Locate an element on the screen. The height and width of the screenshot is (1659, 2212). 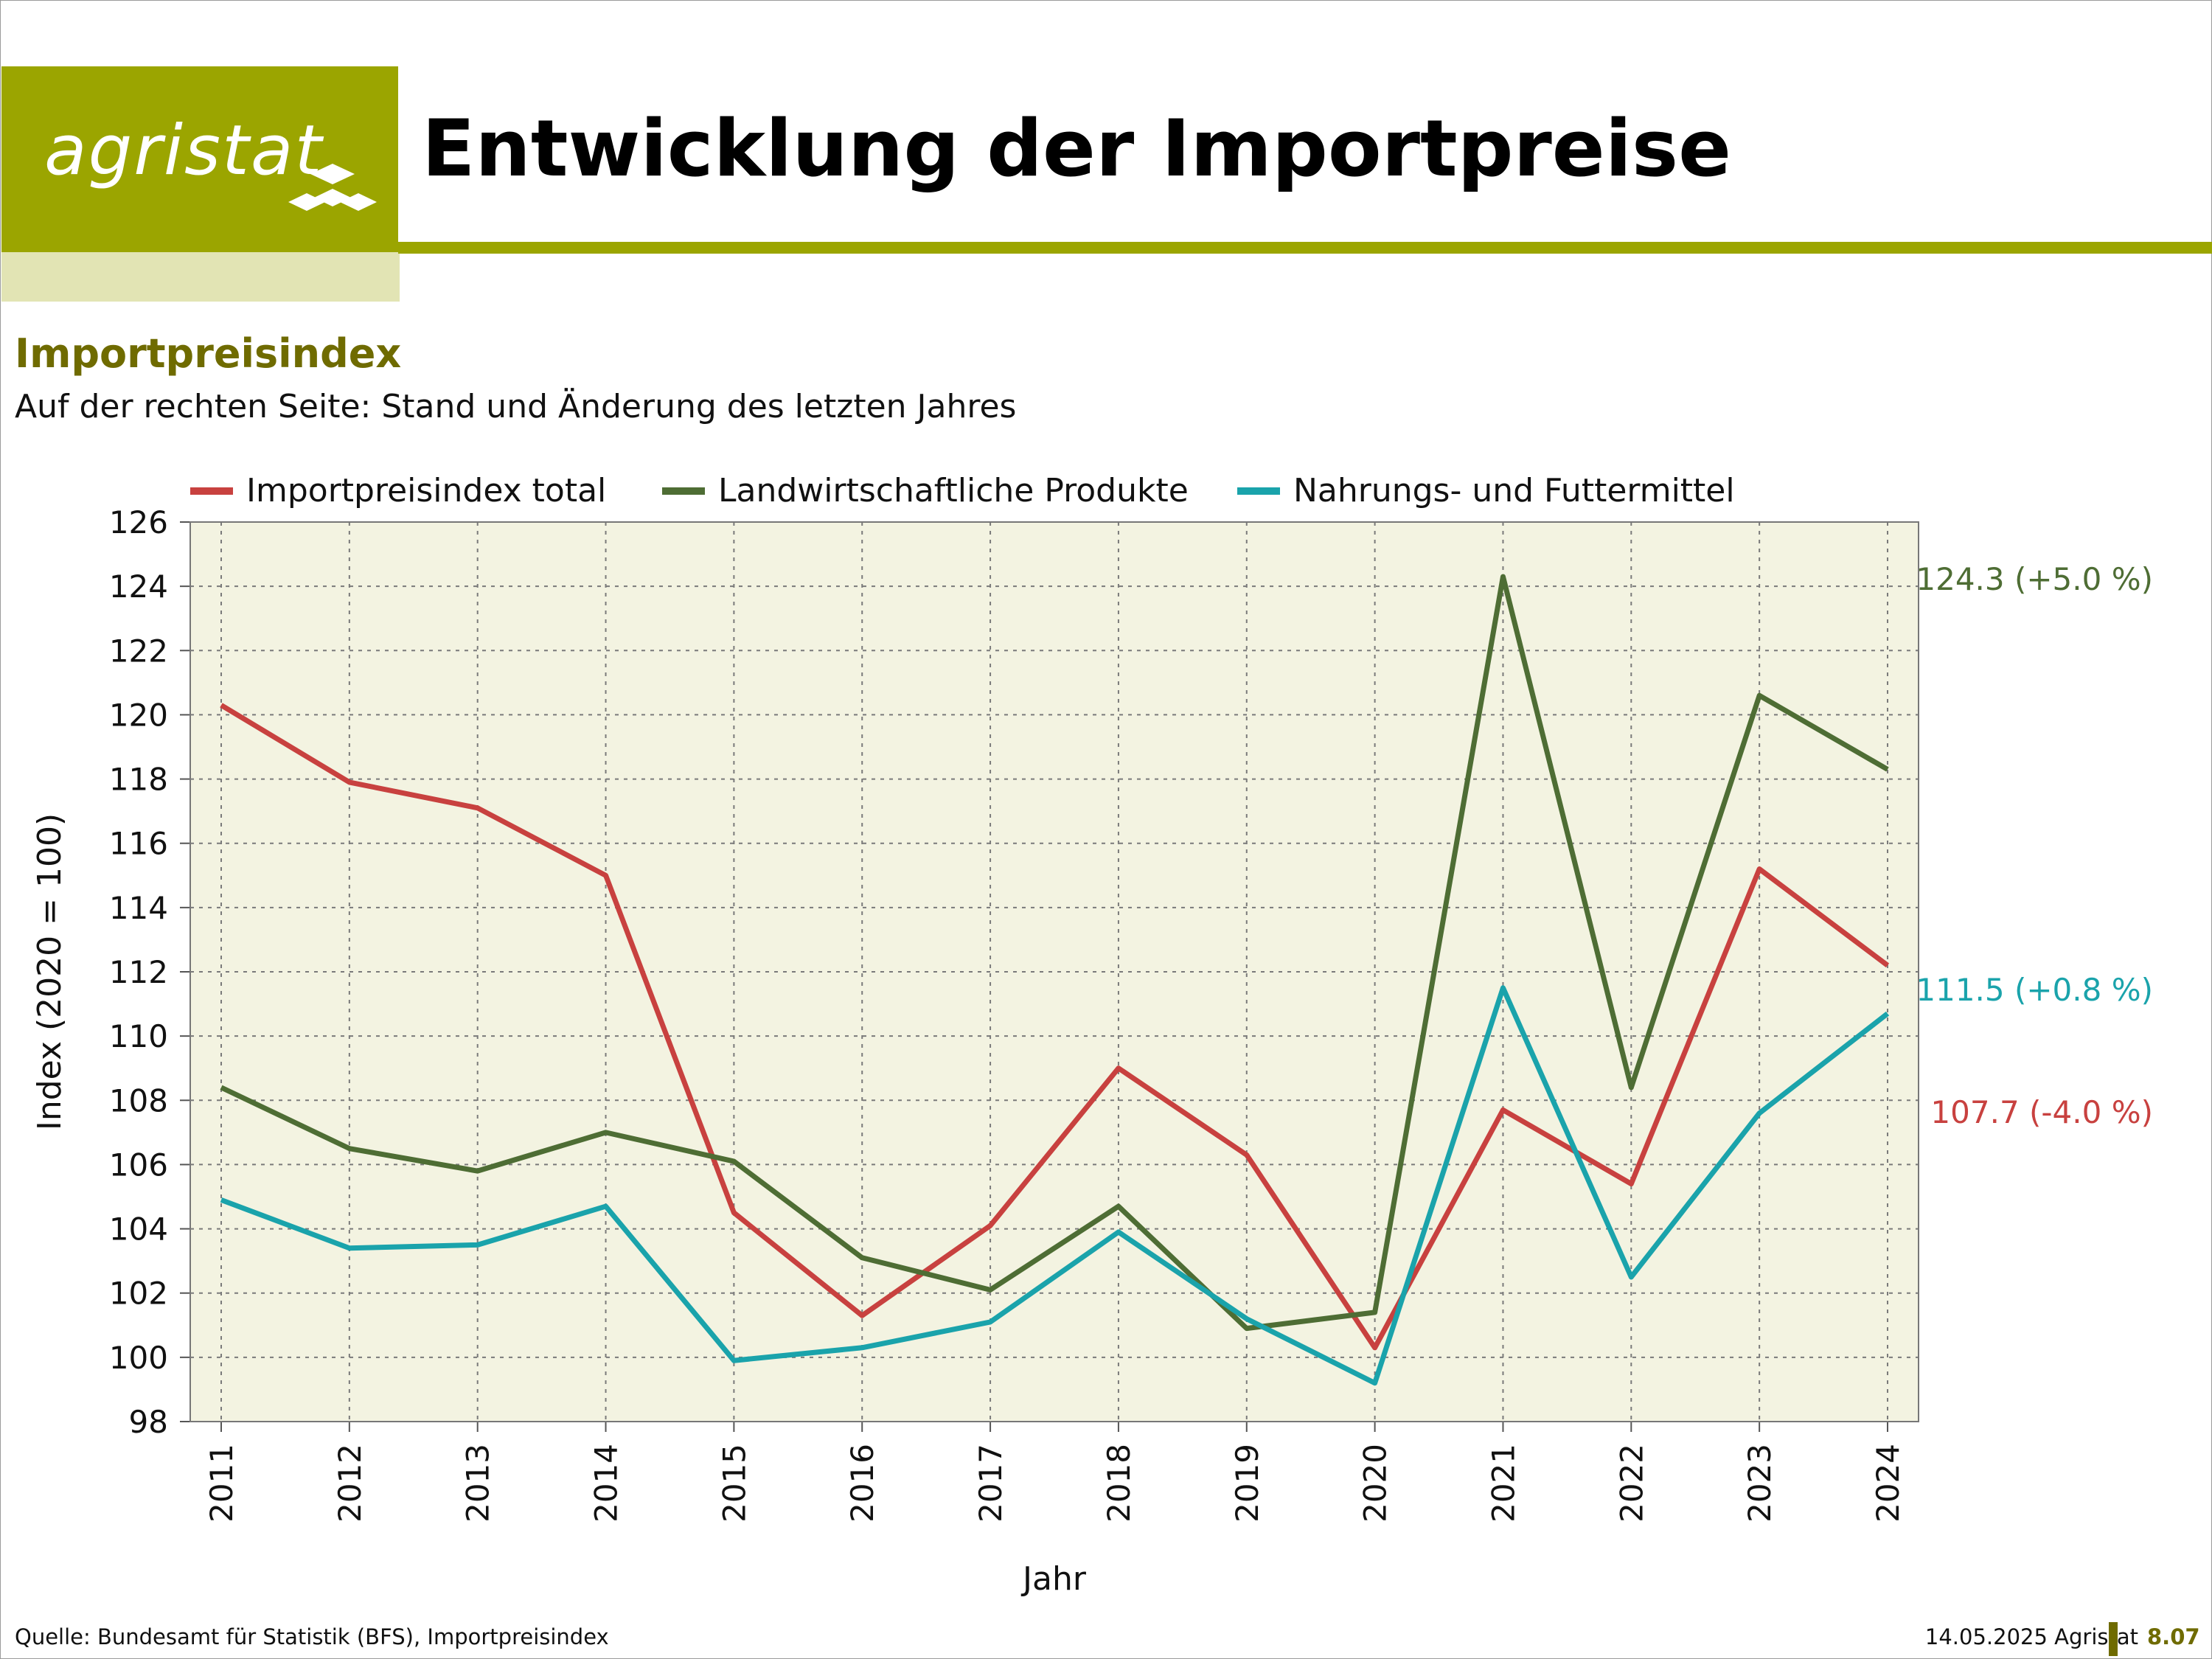
footer-divider is located at coordinates (2113, 1639).